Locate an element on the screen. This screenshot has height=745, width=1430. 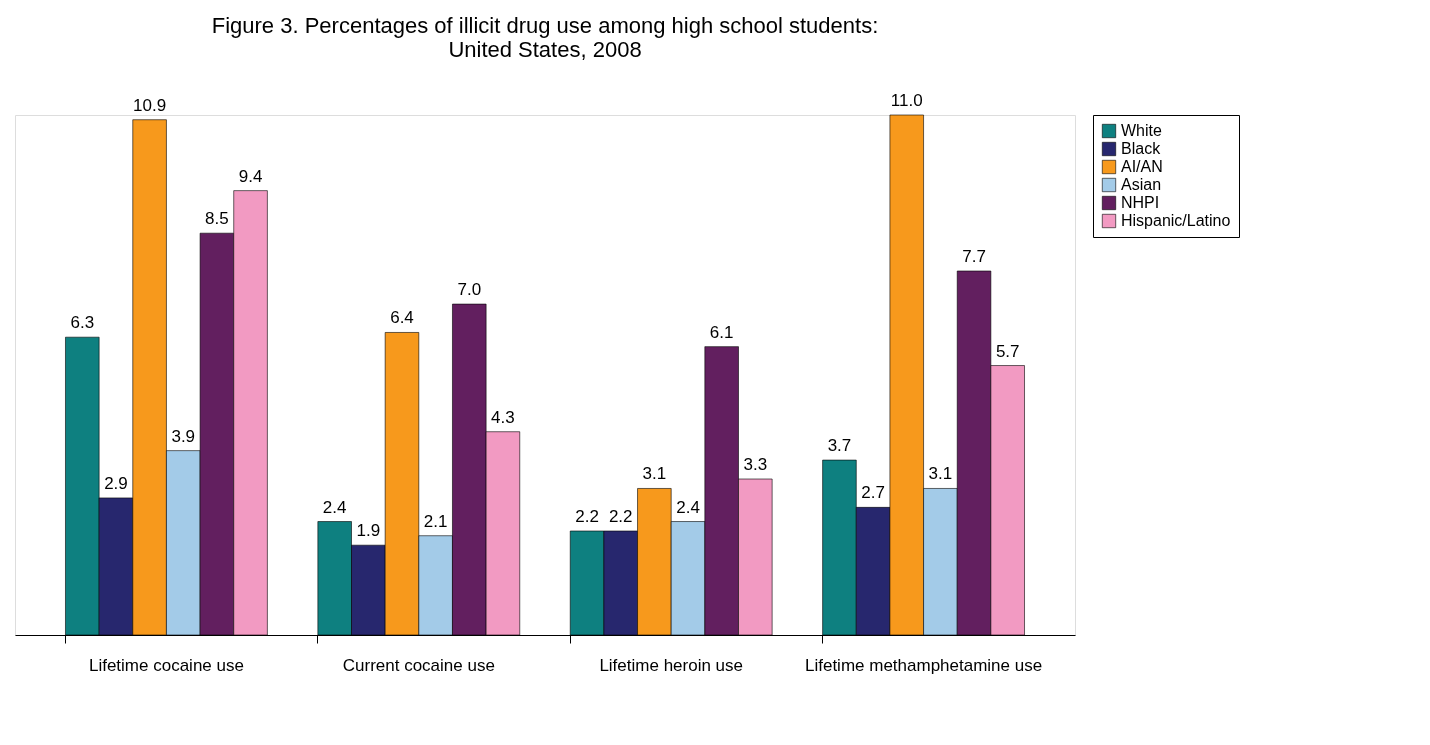
data-label: 2.7 is located at coordinates (873, 493).